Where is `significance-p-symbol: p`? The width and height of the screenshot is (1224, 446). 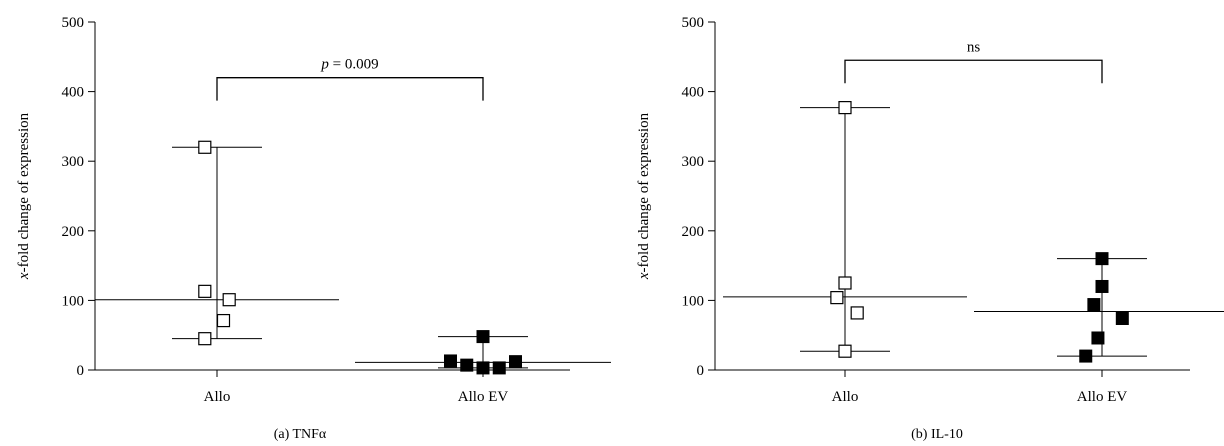
significance-p-symbol: p is located at coordinates (324, 65).